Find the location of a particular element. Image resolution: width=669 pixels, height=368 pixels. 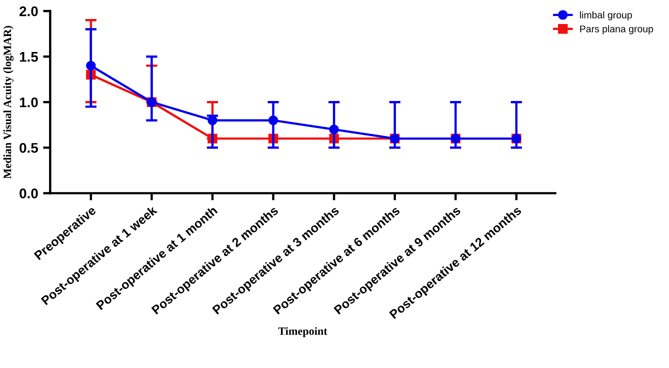

x-axis-title: Timepoint is located at coordinates (303, 332).